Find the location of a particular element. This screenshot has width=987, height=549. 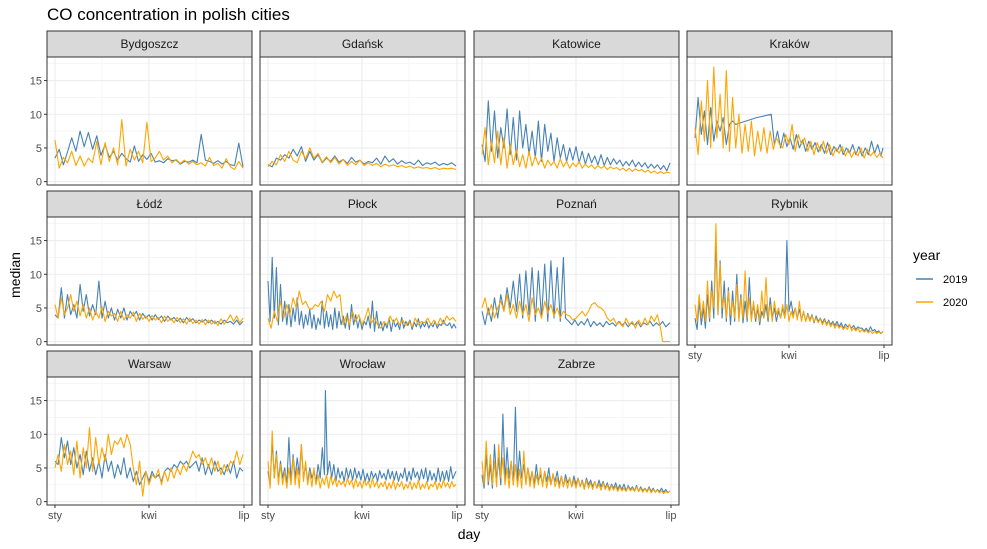

legend-label: 2019 is located at coordinates (955, 280).